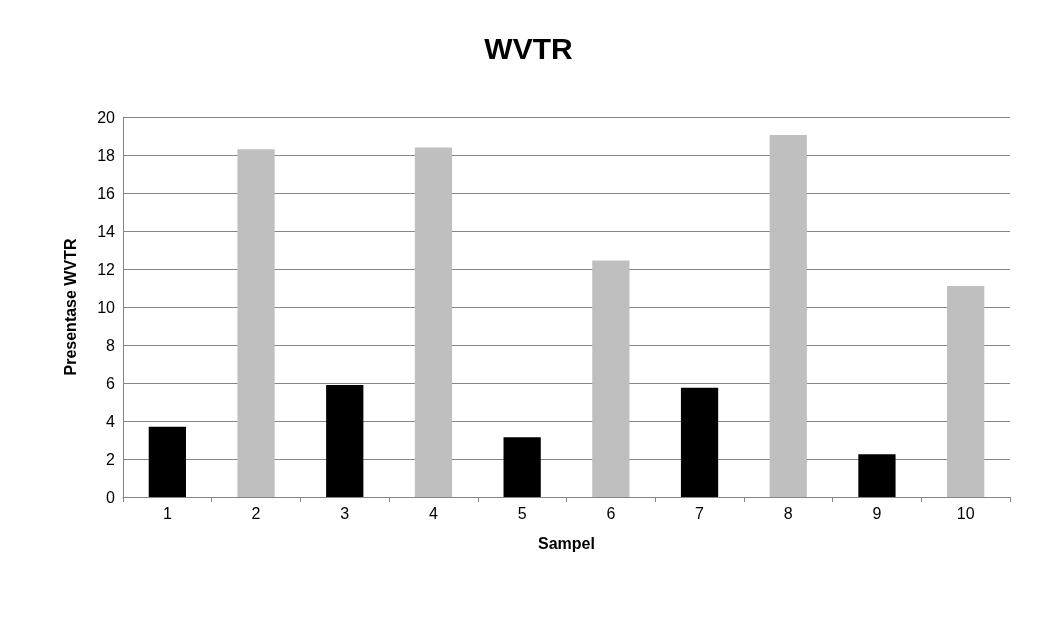  What do you see at coordinates (611, 513) in the screenshot?
I see `x-tick-label: 6` at bounding box center [611, 513].